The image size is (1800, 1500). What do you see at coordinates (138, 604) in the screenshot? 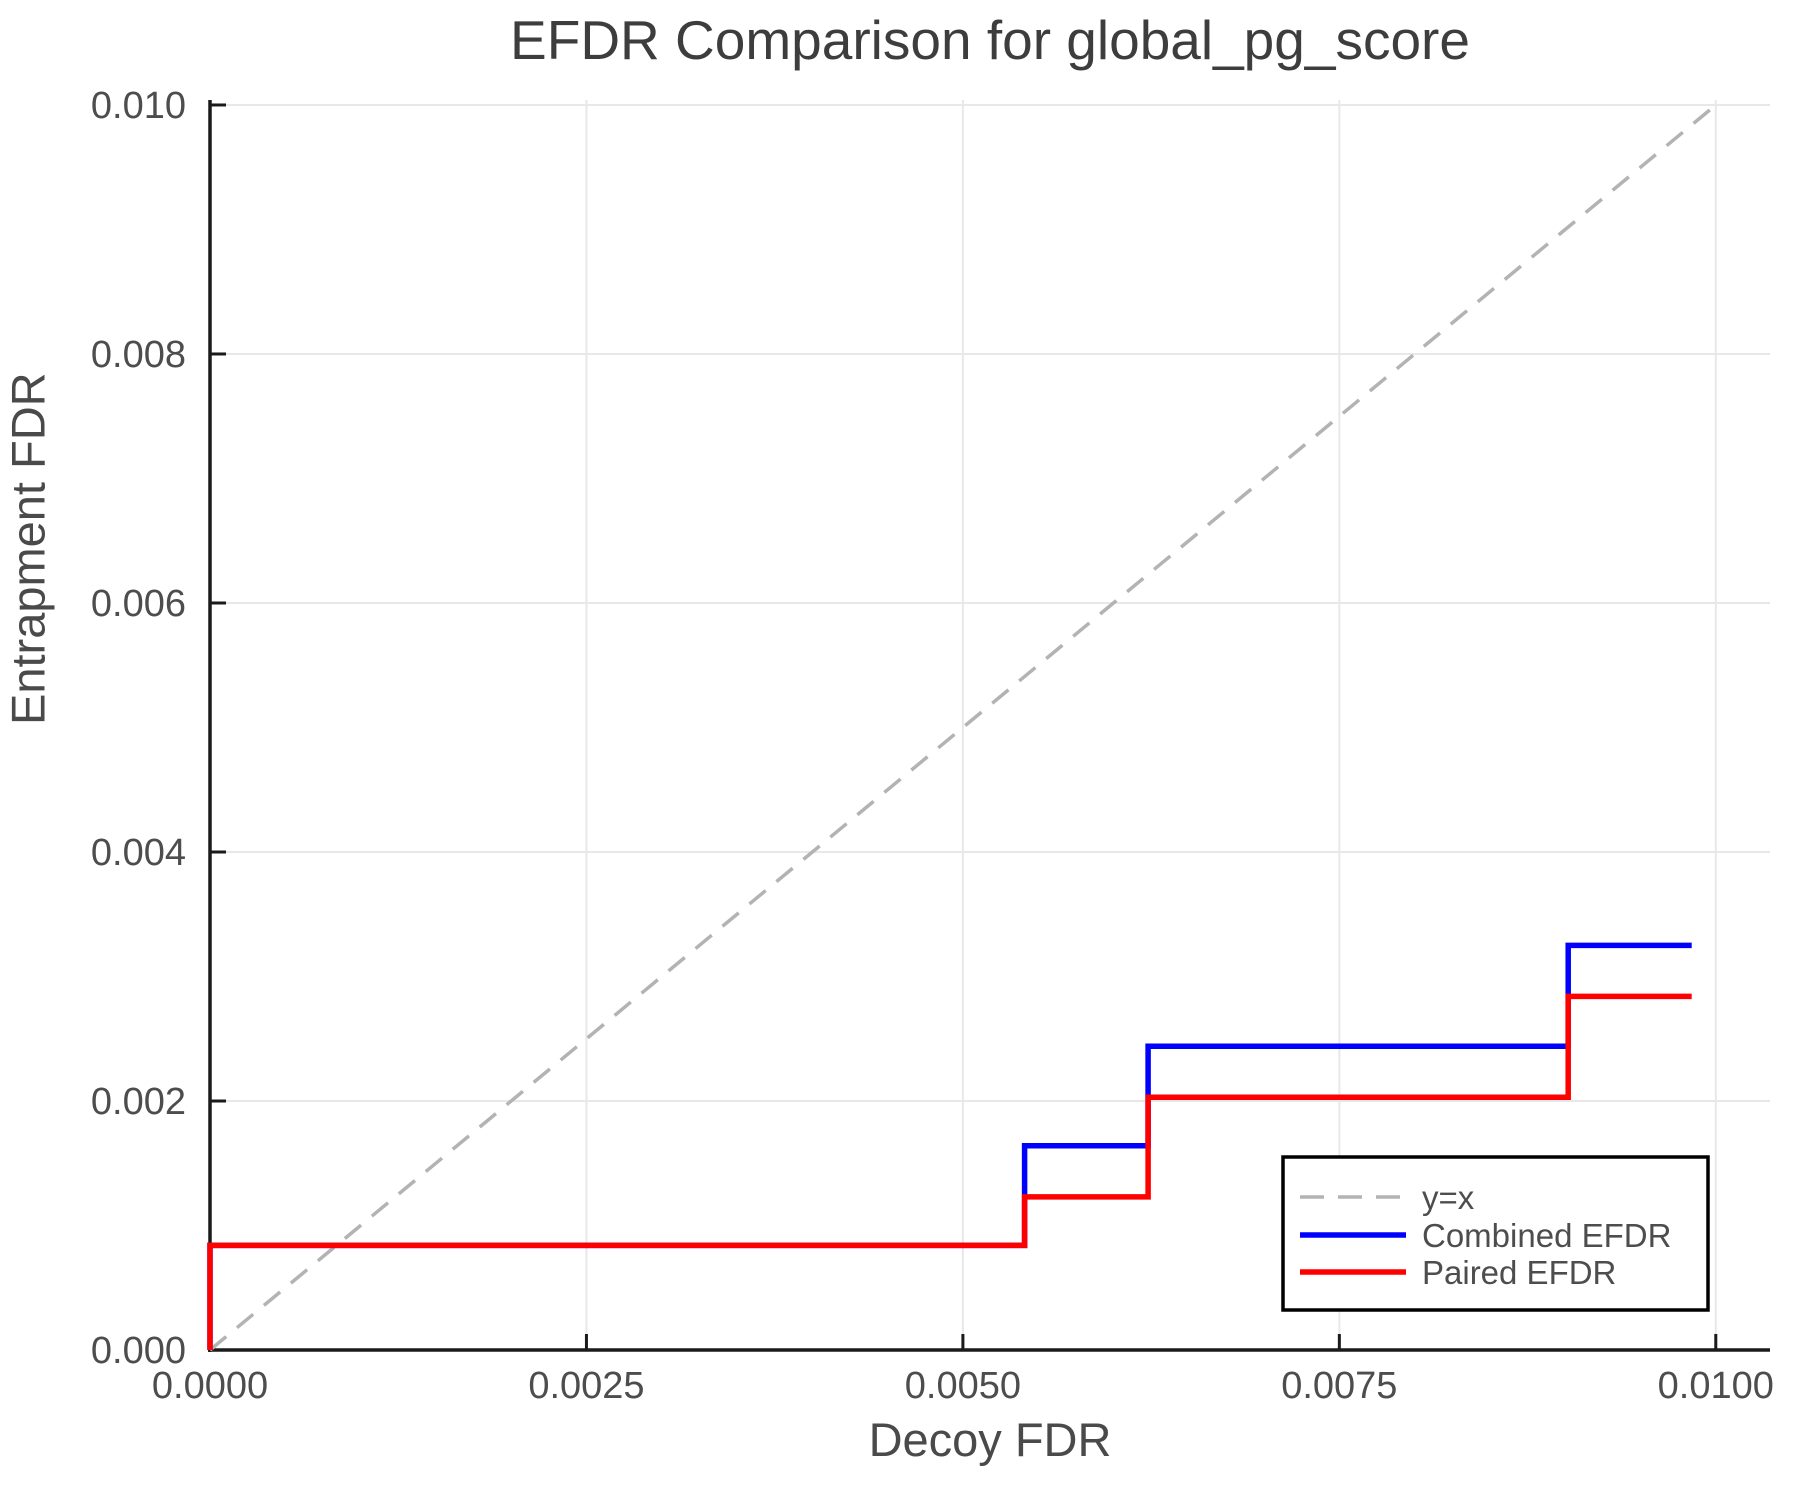
I see `y-tick-label: 0.006` at bounding box center [138, 604].